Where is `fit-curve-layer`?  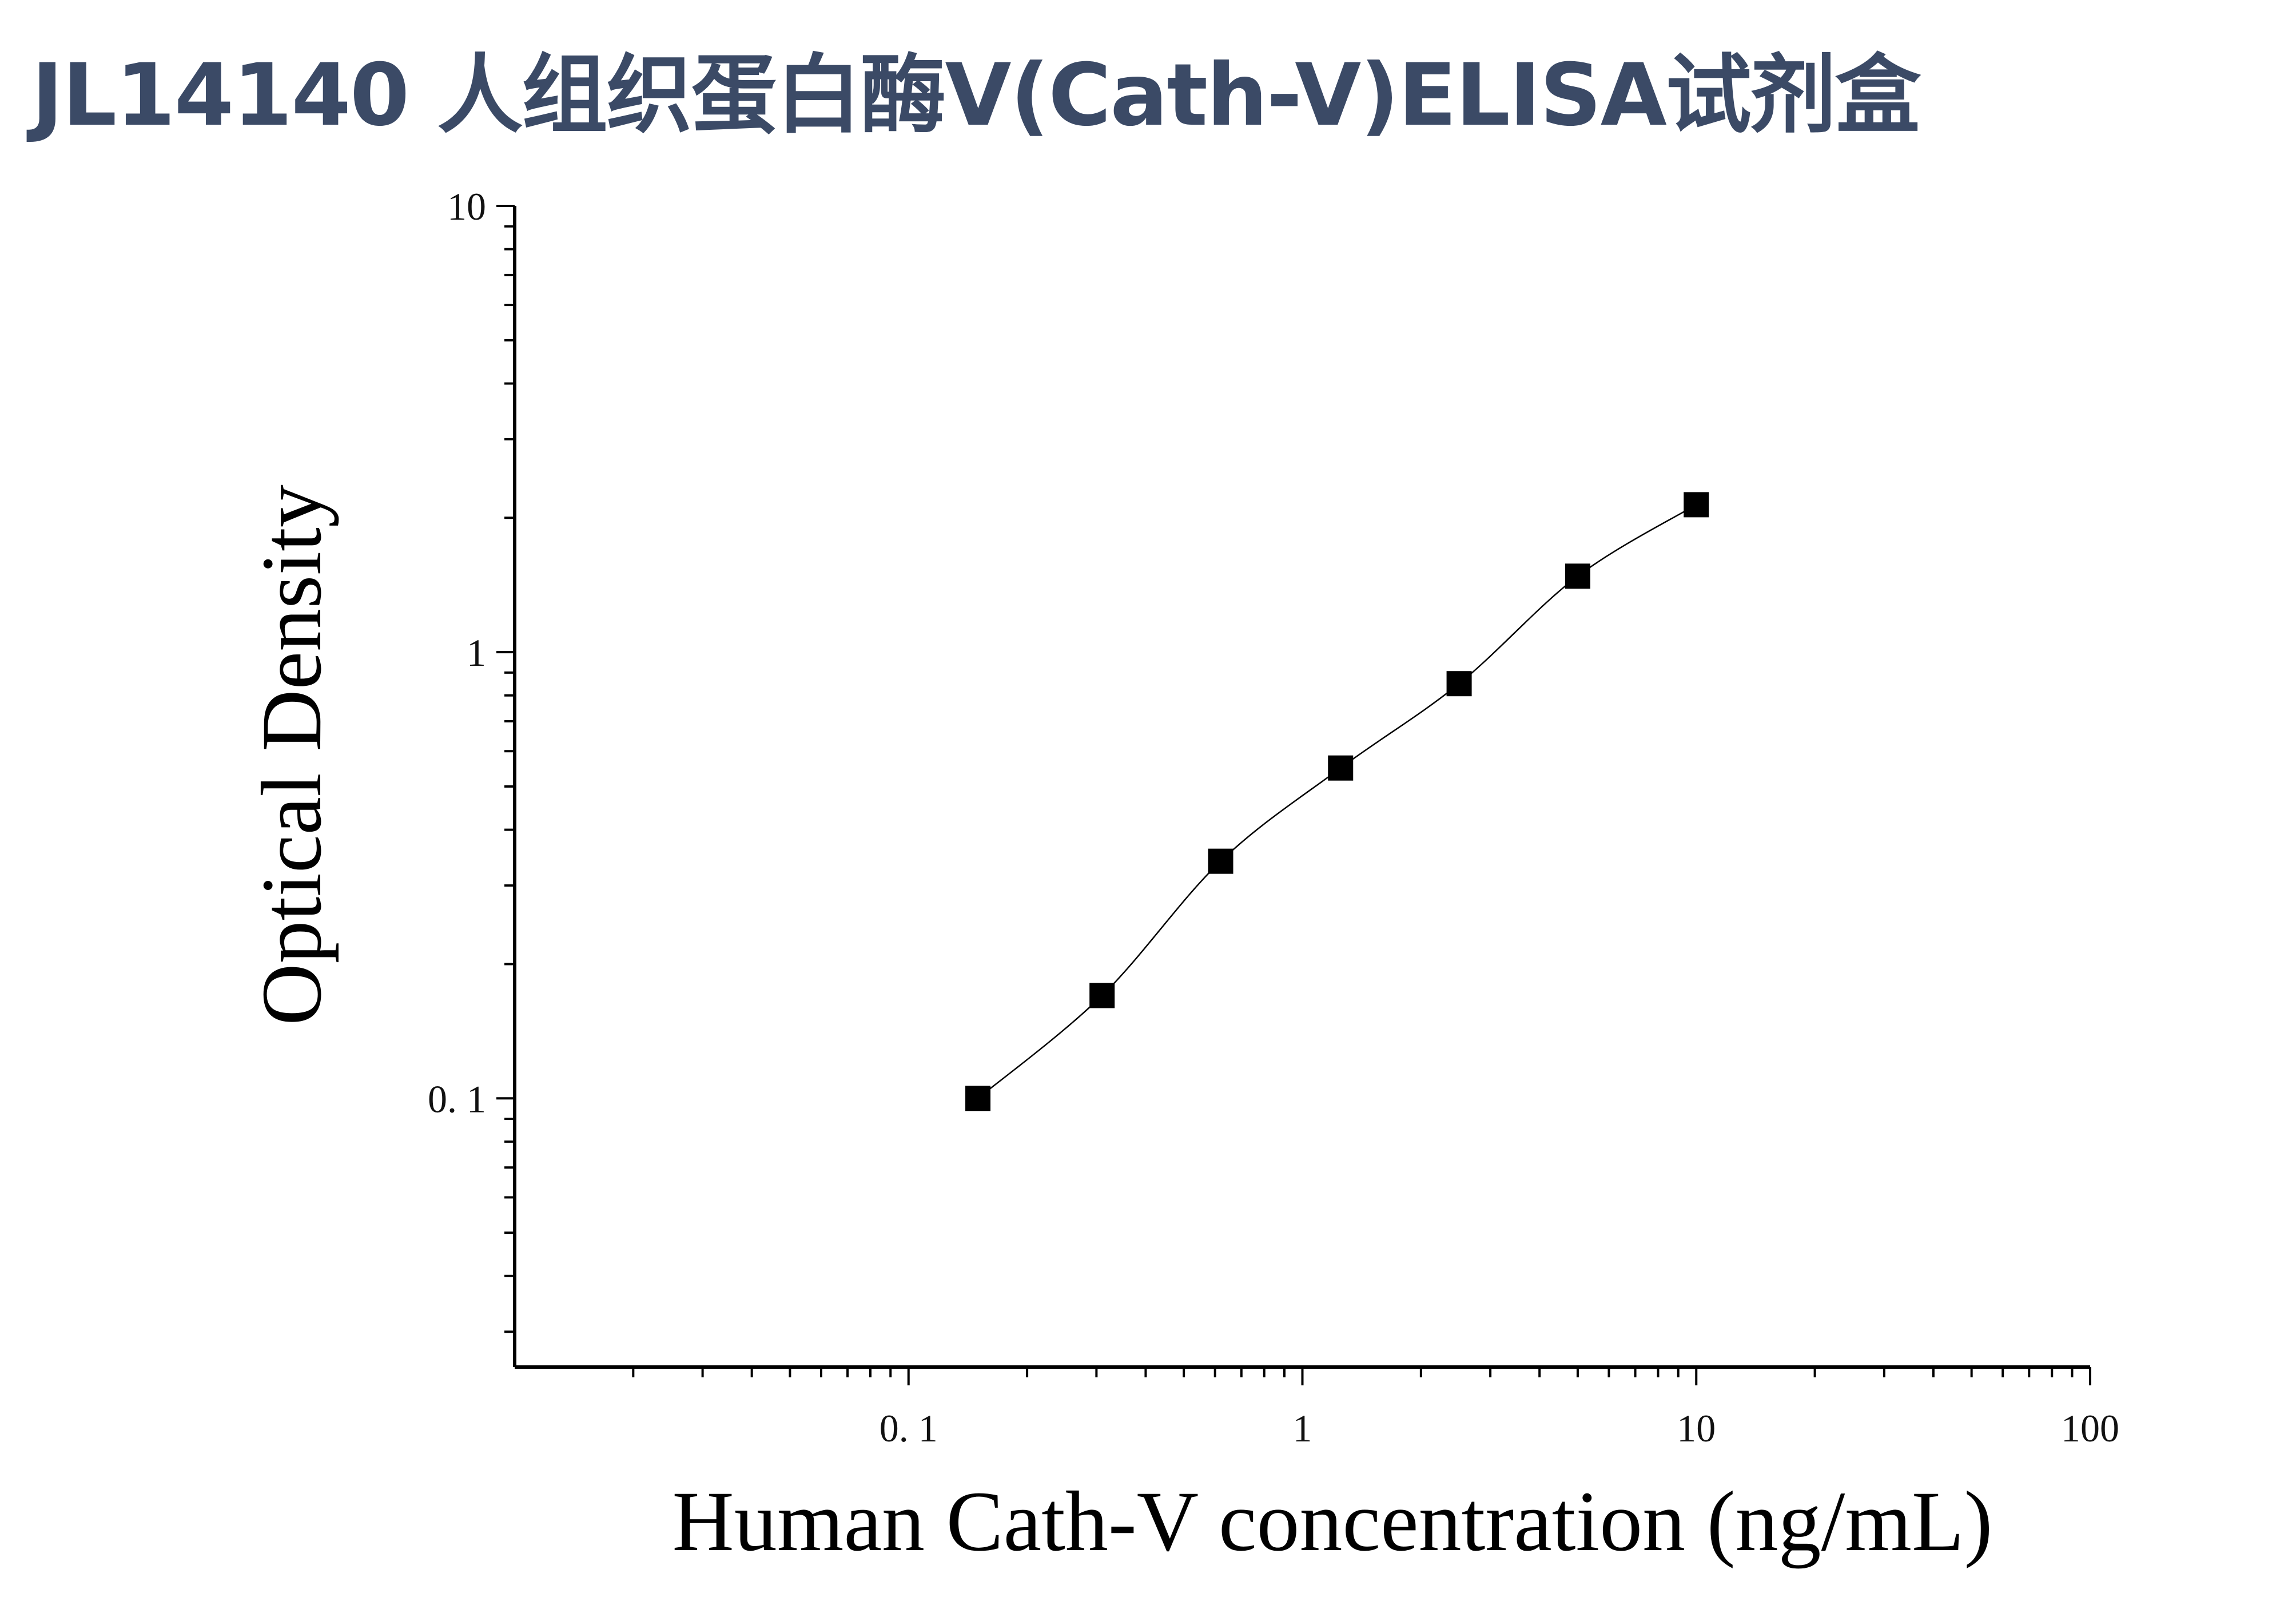
fit-curve-layer is located at coordinates (1337, 801).